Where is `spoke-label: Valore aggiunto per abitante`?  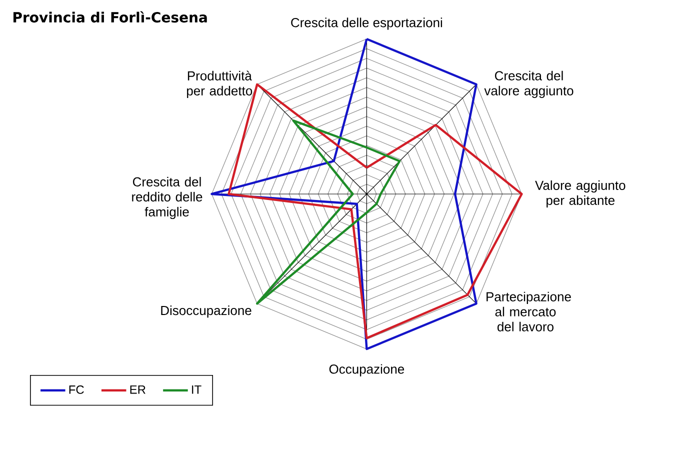 spoke-label: Valore aggiunto per abitante is located at coordinates (580, 194).